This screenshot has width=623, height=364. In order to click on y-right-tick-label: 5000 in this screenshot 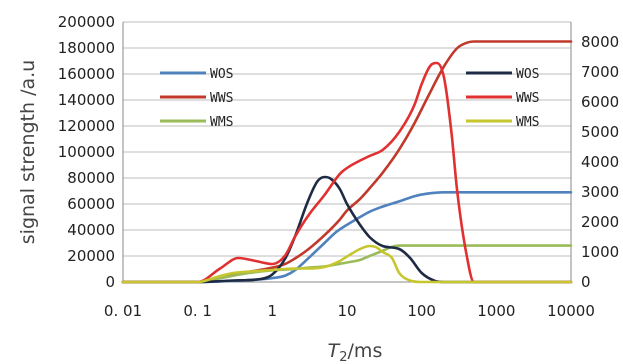, I will do `click(600, 132)`.